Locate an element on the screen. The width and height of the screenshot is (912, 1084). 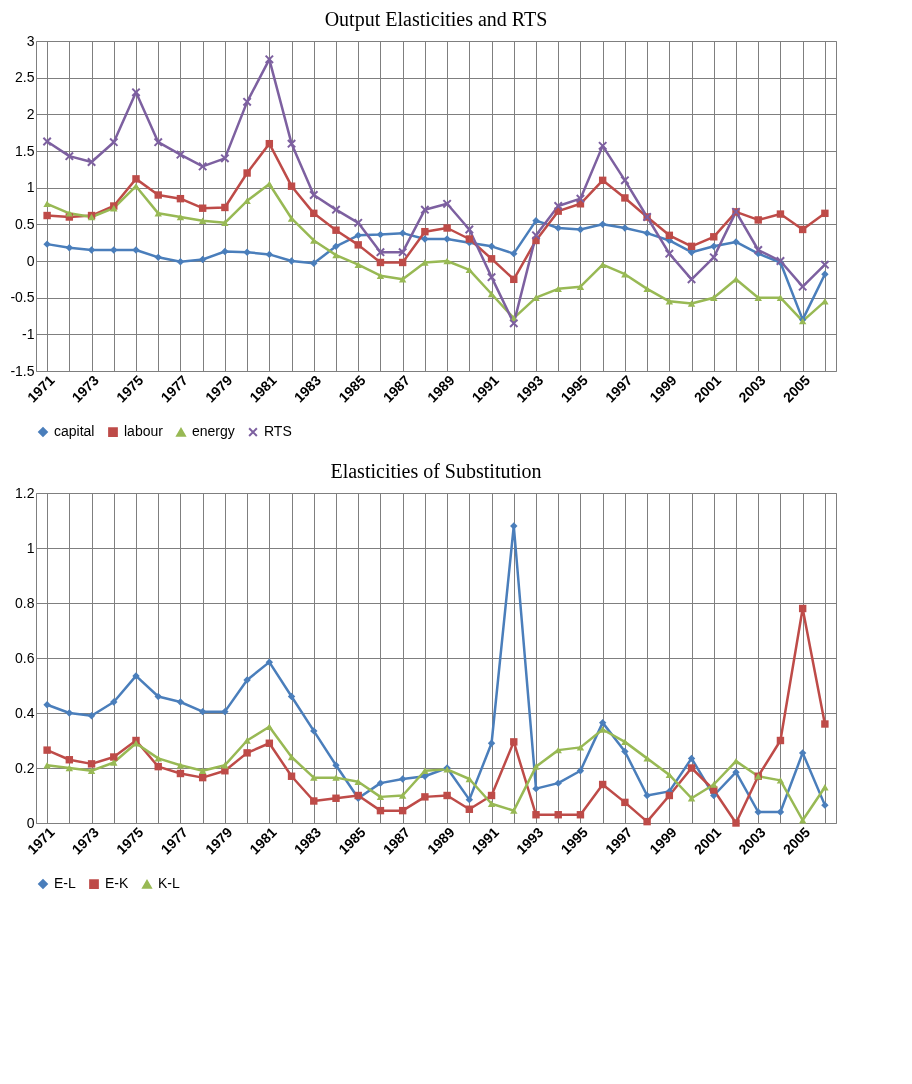
y-tick-label: -1.5 is located at coordinates (22, 370).